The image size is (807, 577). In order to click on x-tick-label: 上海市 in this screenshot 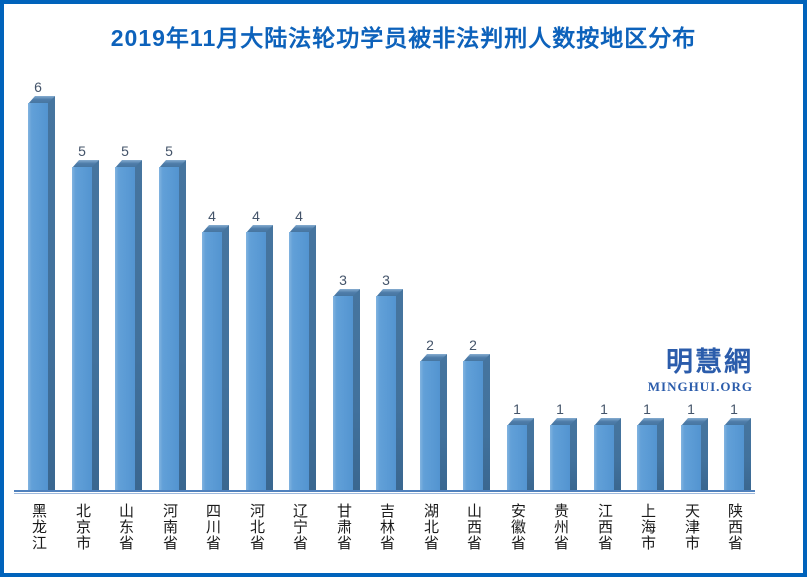, I will do `click(647, 527)`.